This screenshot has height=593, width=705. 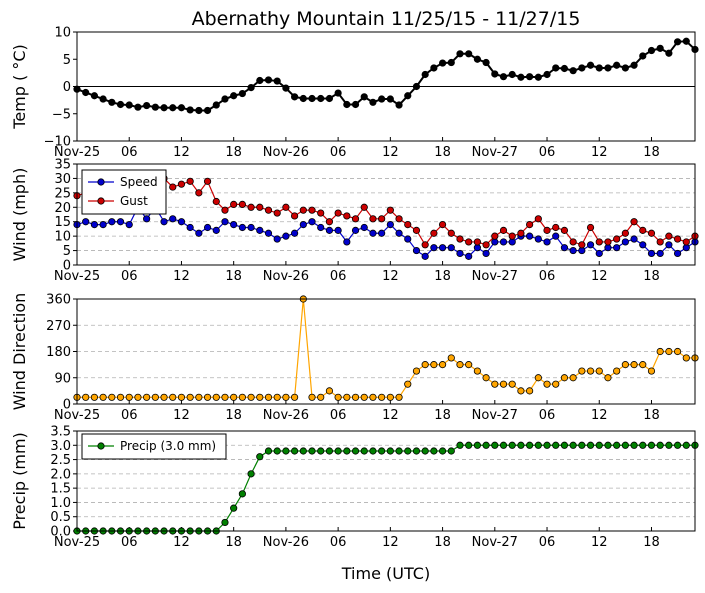 I want to click on x-tick-label-direction: 06, so click(x=129, y=415).